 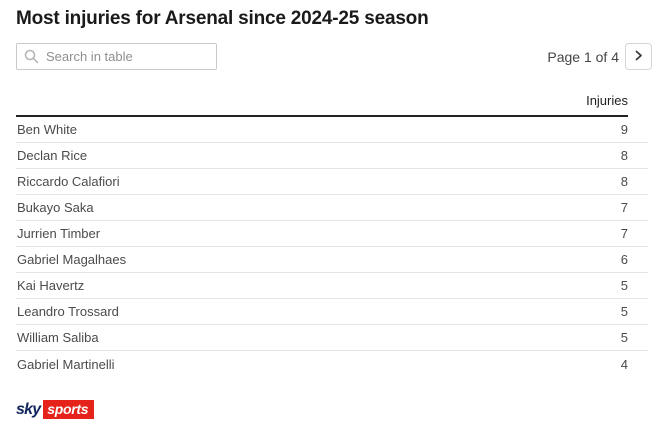 I want to click on table-row: Declan Rice 8, so click(x=332, y=156).